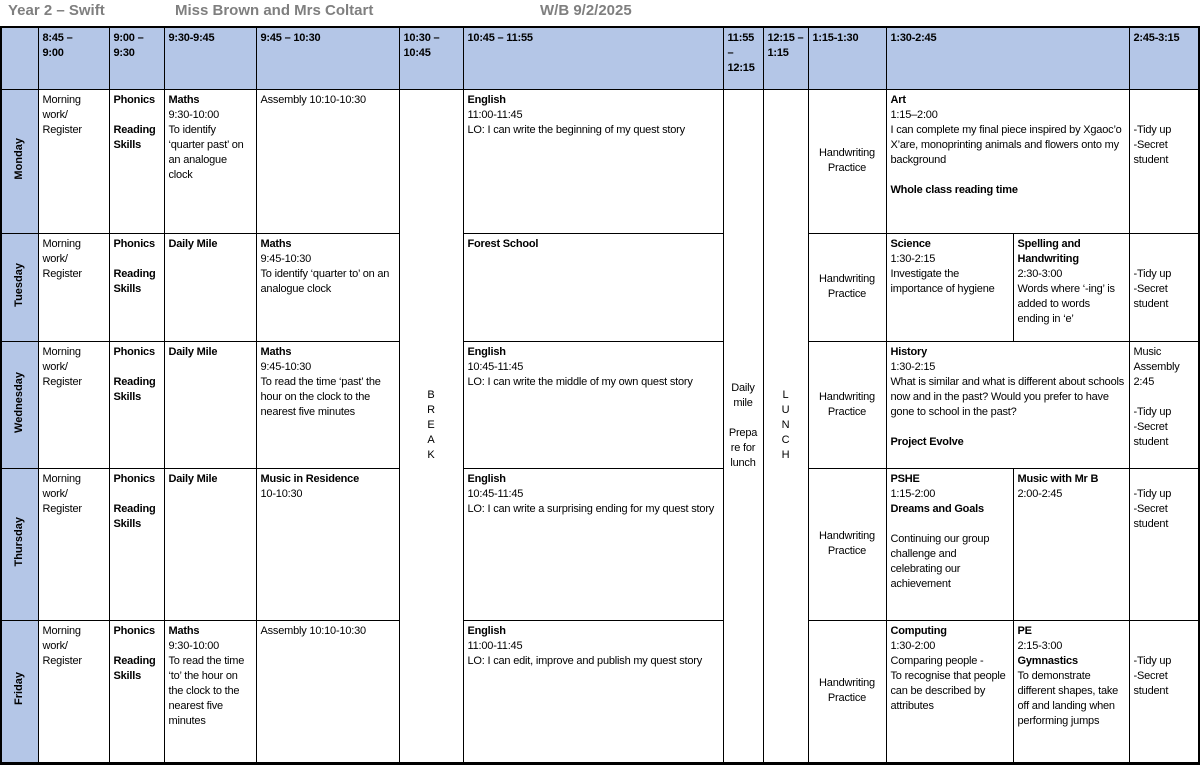 This screenshot has height=770, width=1200. What do you see at coordinates (593, 58) in the screenshot?
I see `time-header-1045: 10:45 – 11:55` at bounding box center [593, 58].